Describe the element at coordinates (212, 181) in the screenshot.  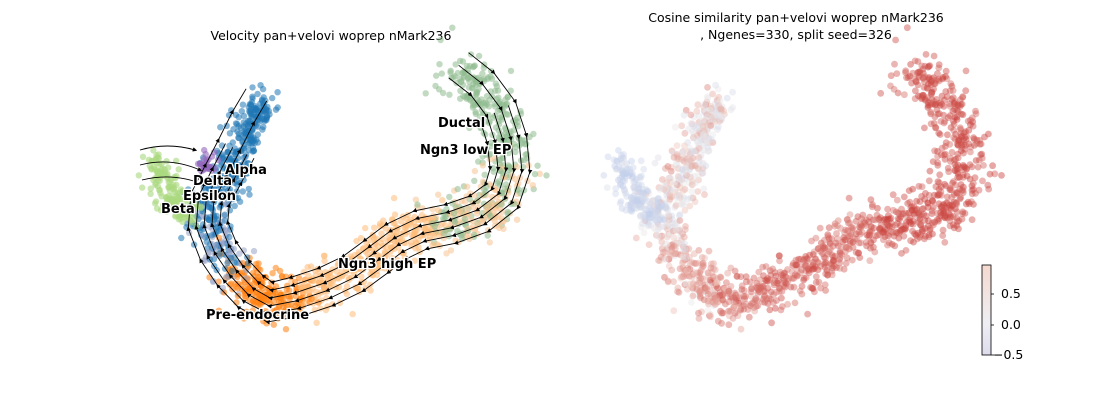
I see `cluster-label-delta: Delta` at that location.